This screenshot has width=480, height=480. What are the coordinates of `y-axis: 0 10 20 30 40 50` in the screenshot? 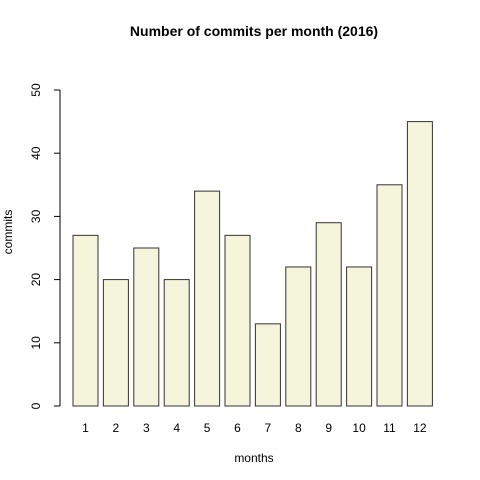 It's located at (45, 246).